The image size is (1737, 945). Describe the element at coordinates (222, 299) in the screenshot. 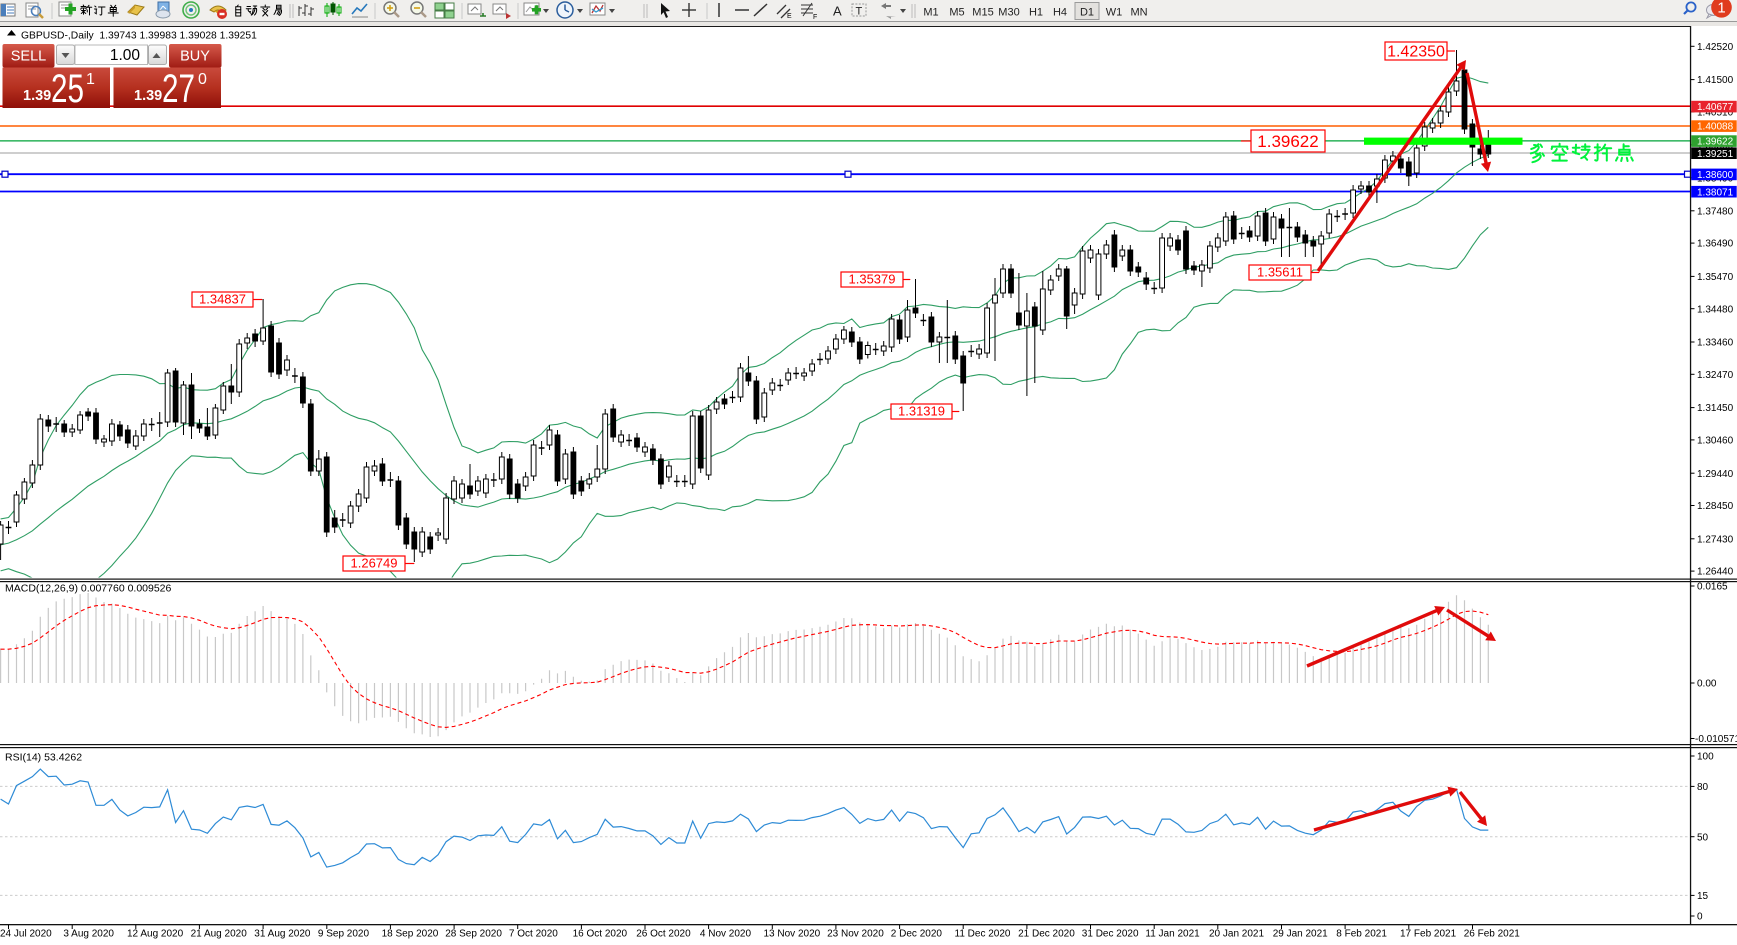

I see `svg-text: 1.34837` at that location.